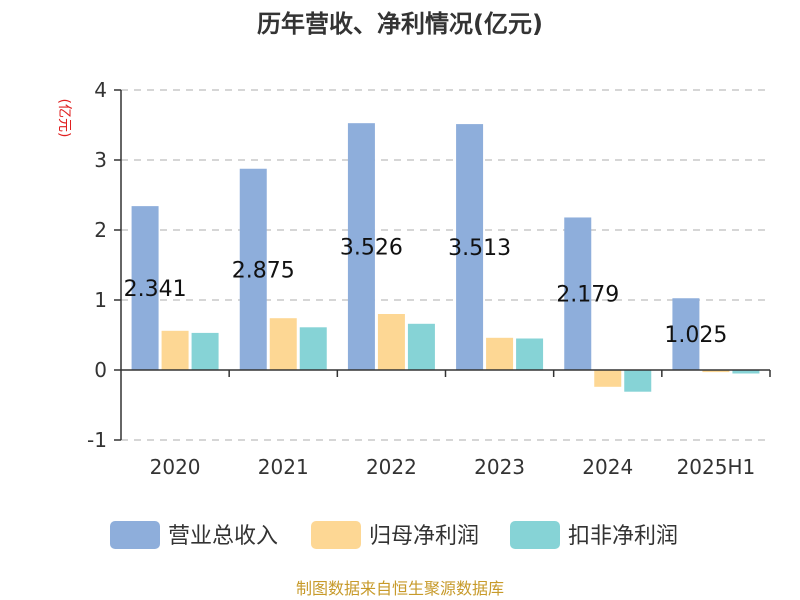 This screenshot has width=800, height=600. What do you see at coordinates (283, 467) in the screenshot?
I see `x-tick-label: 2021` at bounding box center [283, 467].